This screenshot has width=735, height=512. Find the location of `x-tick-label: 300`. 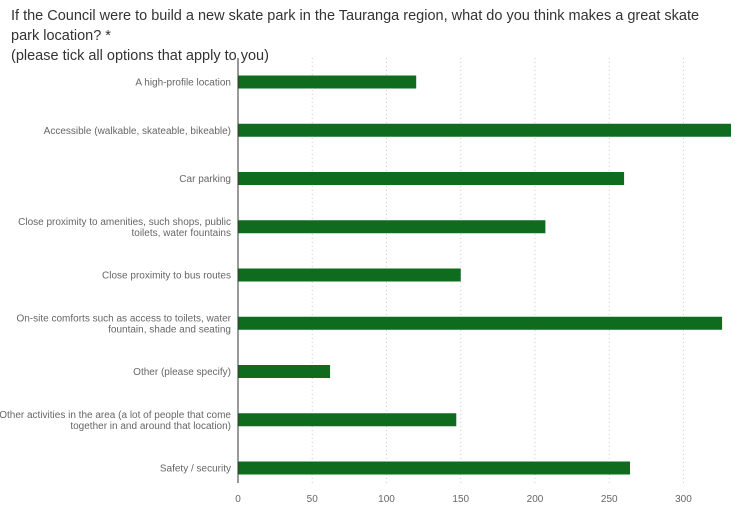

x-tick-label: 300 is located at coordinates (683, 499).